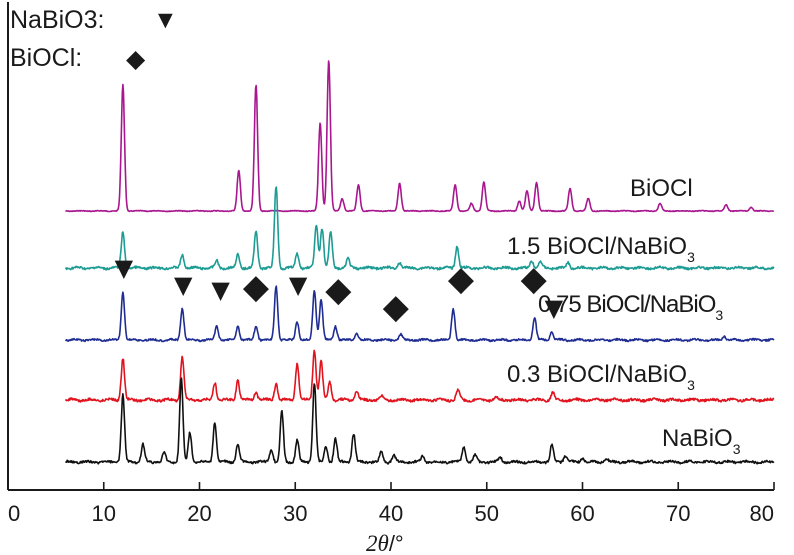 Image resolution: width=794 pixels, height=555 pixels. What do you see at coordinates (391, 513) in the screenshot?
I see `x-tick-label: 40` at bounding box center [391, 513].